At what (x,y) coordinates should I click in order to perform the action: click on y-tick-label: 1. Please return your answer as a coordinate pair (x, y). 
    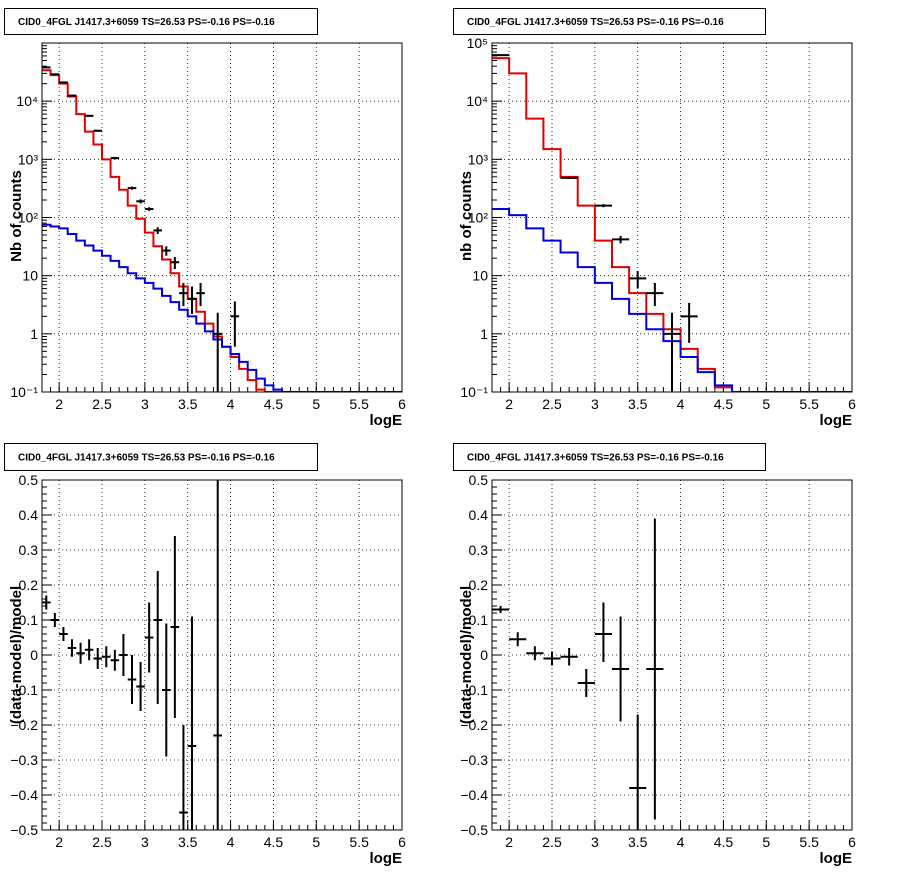
    Looking at the image, I should click on (34, 334).